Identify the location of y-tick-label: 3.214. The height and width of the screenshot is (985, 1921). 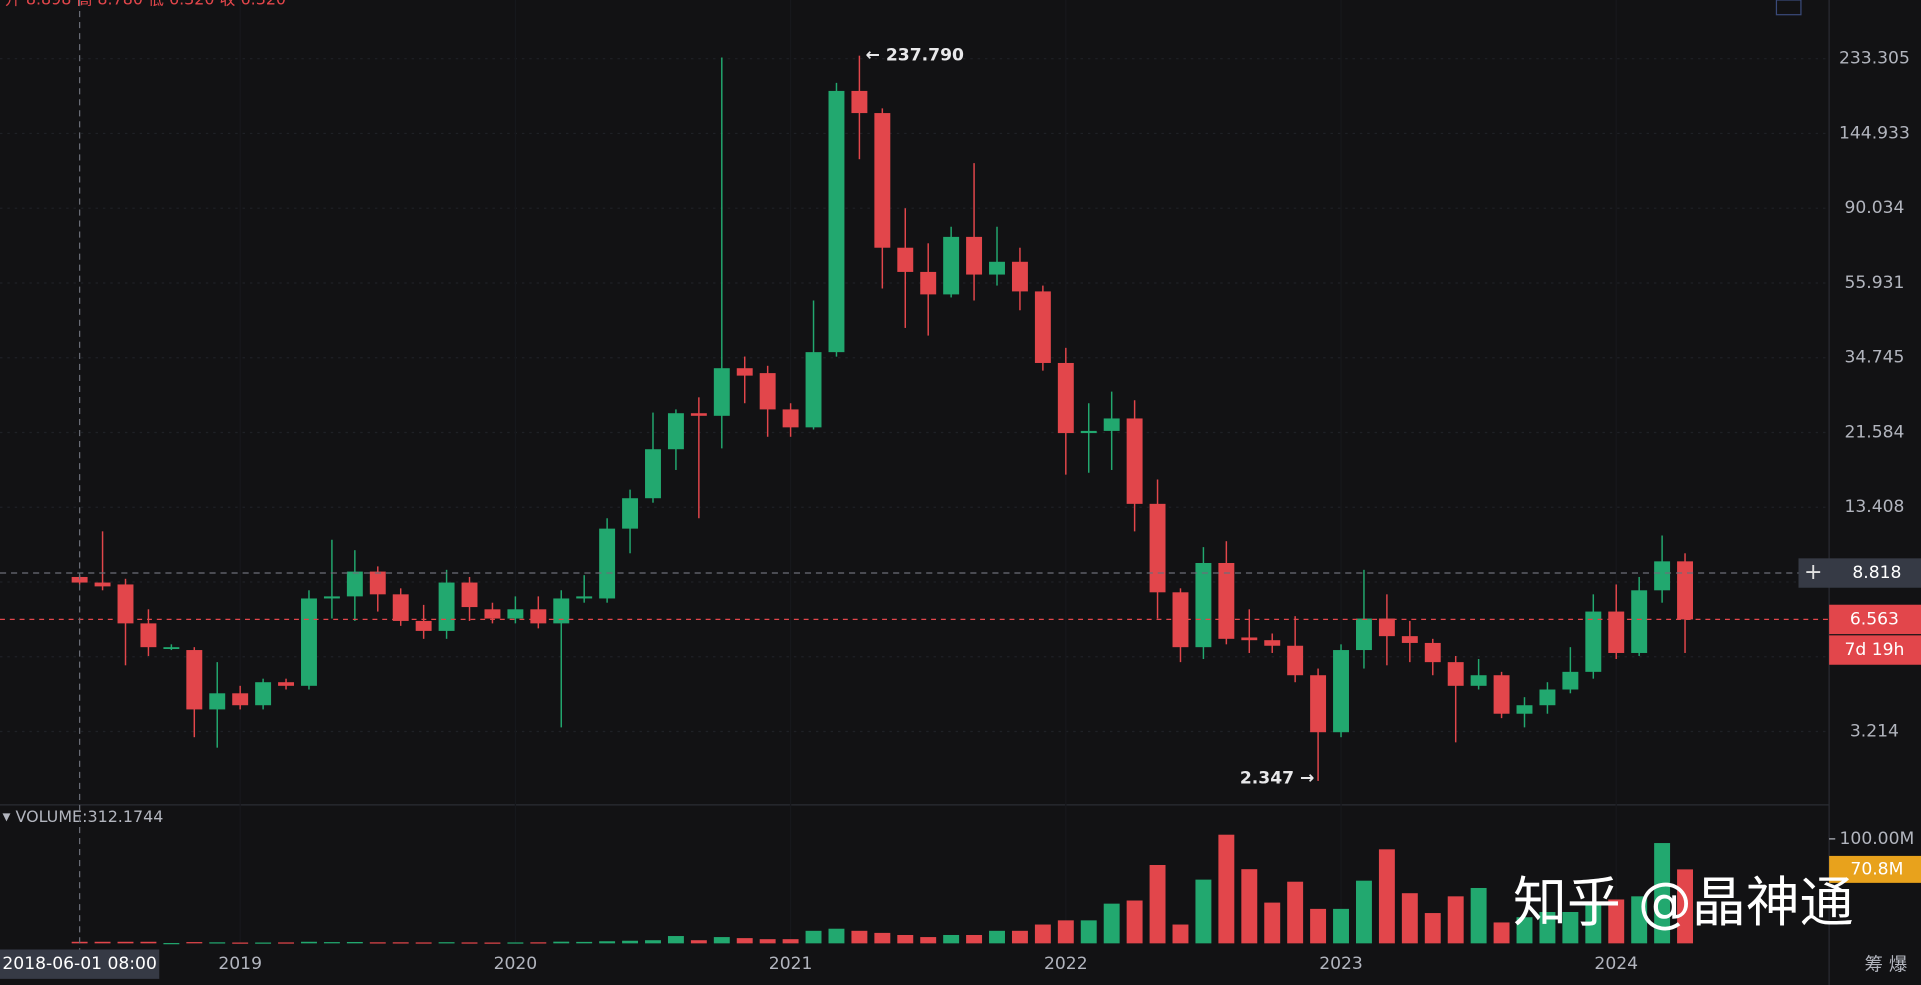
(1874, 732).